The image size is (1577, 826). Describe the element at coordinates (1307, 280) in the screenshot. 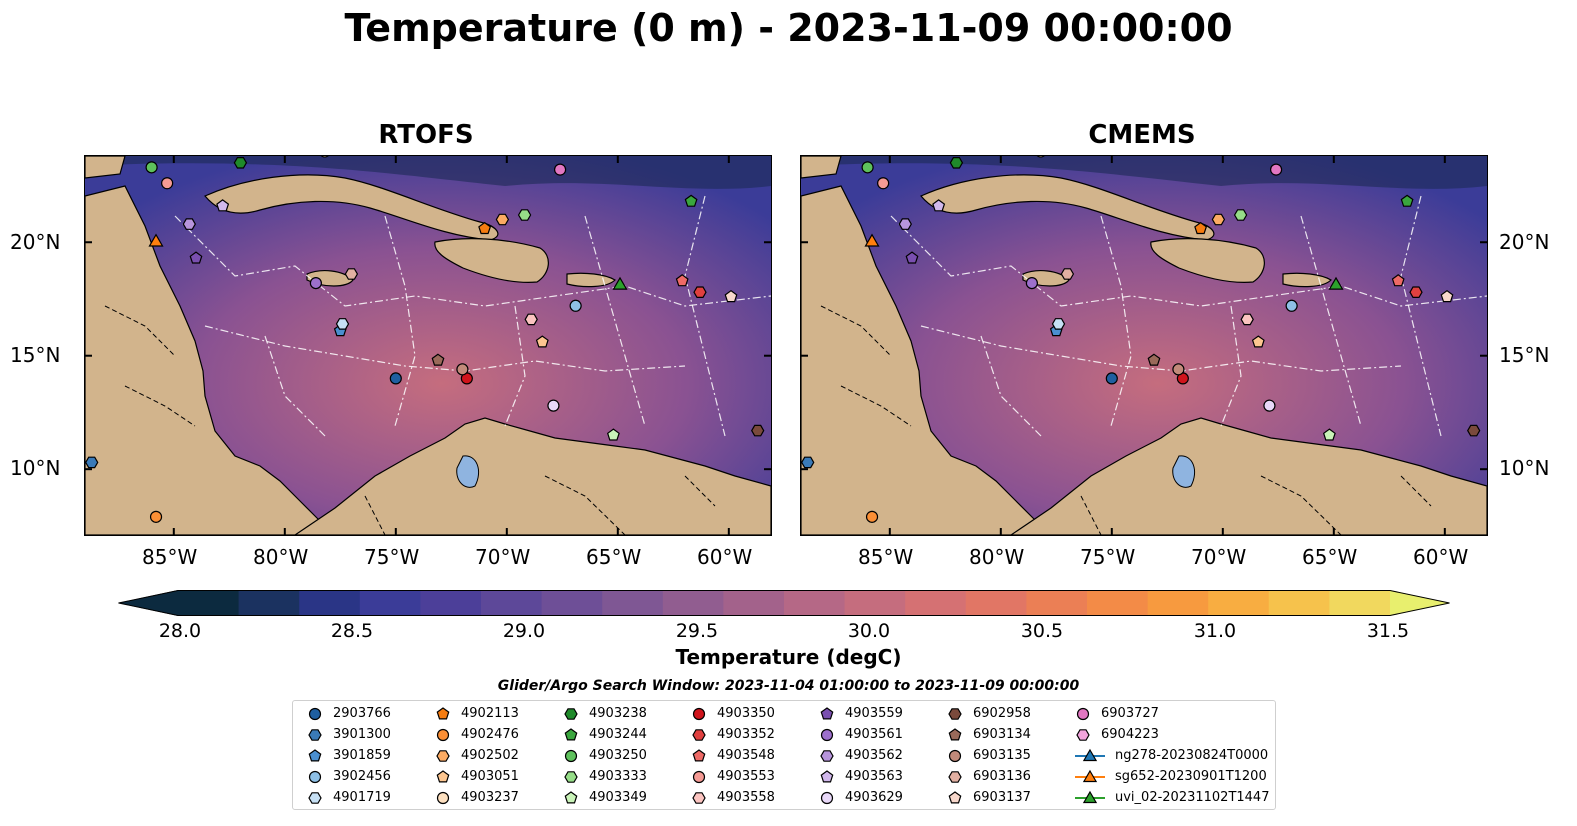

I see `land-mass` at that location.